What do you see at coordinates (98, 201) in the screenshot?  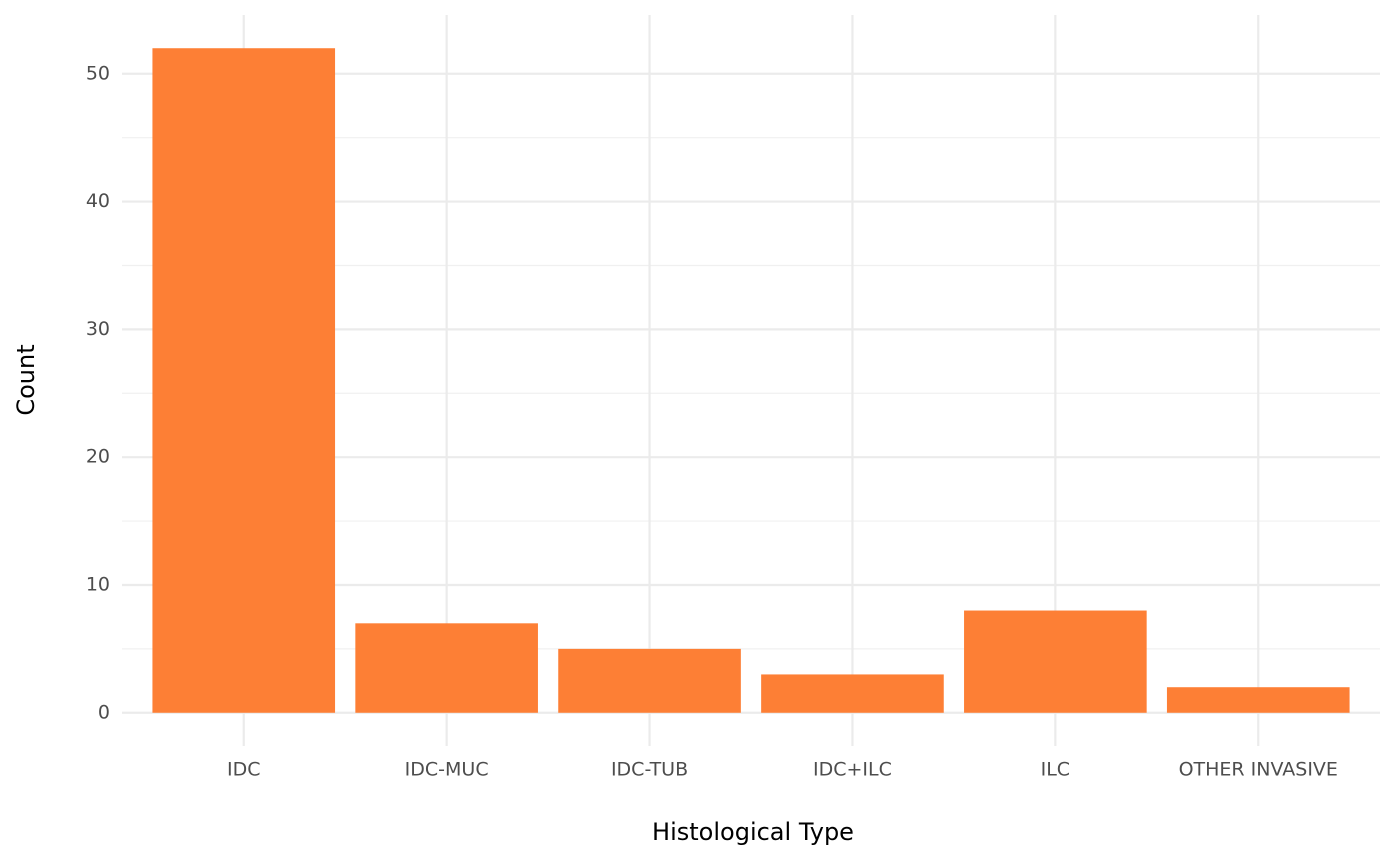 I see `y-tick-label: 40` at bounding box center [98, 201].